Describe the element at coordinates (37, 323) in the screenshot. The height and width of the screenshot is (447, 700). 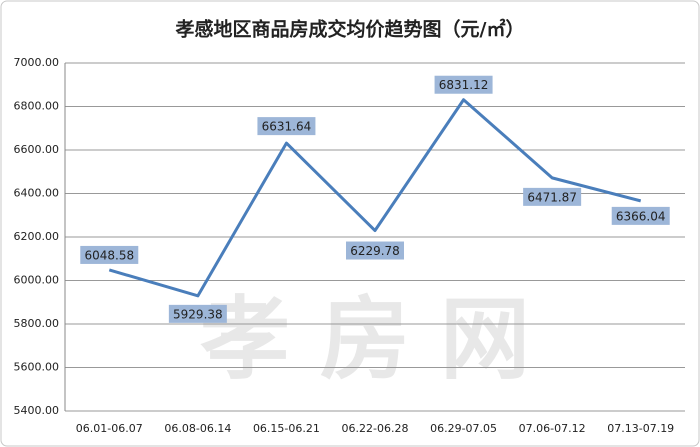
I see `y-tick-label: 5800.00` at that location.